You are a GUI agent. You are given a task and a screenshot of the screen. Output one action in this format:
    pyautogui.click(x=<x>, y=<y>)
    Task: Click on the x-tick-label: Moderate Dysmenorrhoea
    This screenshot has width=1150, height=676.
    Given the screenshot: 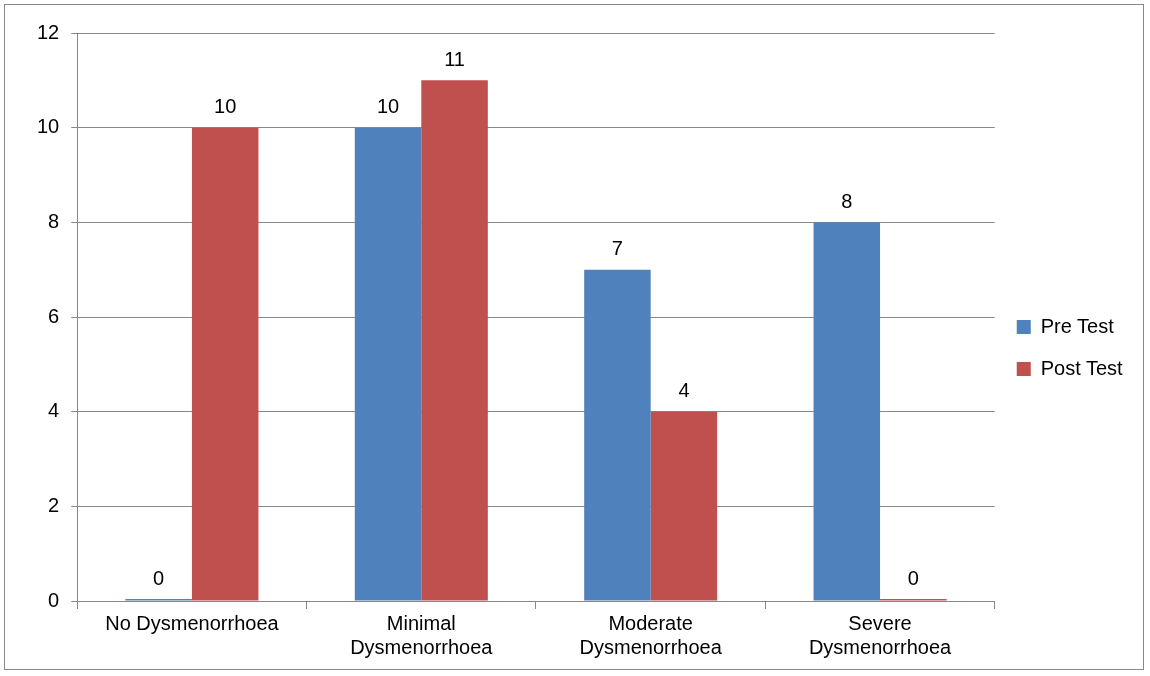 What is the action you would take?
    pyautogui.click(x=651, y=634)
    